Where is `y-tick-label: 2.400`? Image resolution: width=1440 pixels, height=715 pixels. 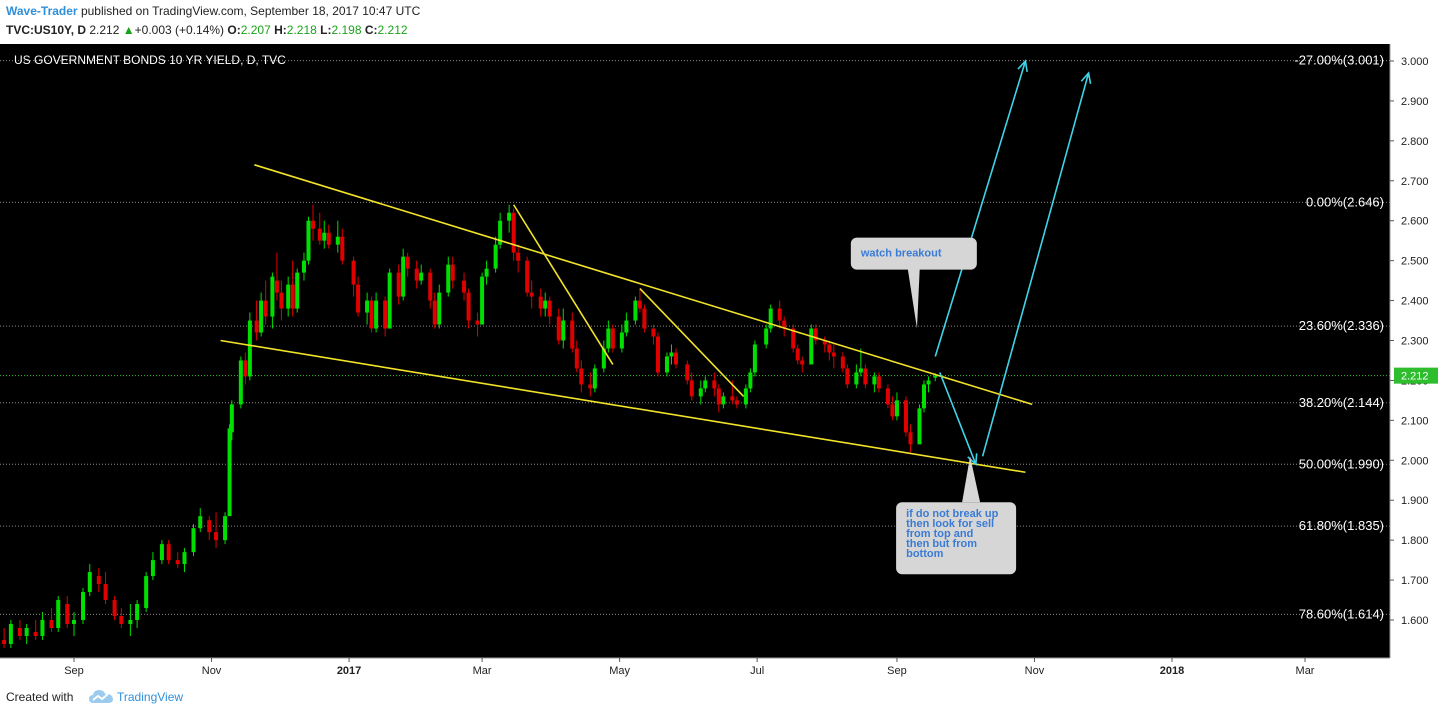
y-tick-label: 2.400 is located at coordinates (1415, 302).